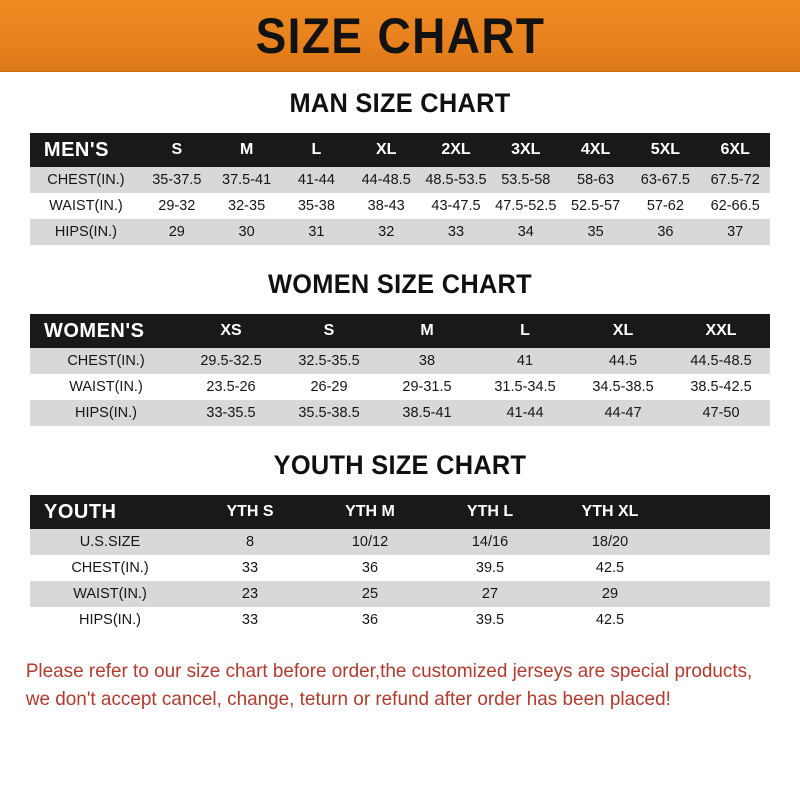 Image resolution: width=800 pixels, height=800 pixels. What do you see at coordinates (370, 568) in the screenshot?
I see `youth-cell: 36` at bounding box center [370, 568].